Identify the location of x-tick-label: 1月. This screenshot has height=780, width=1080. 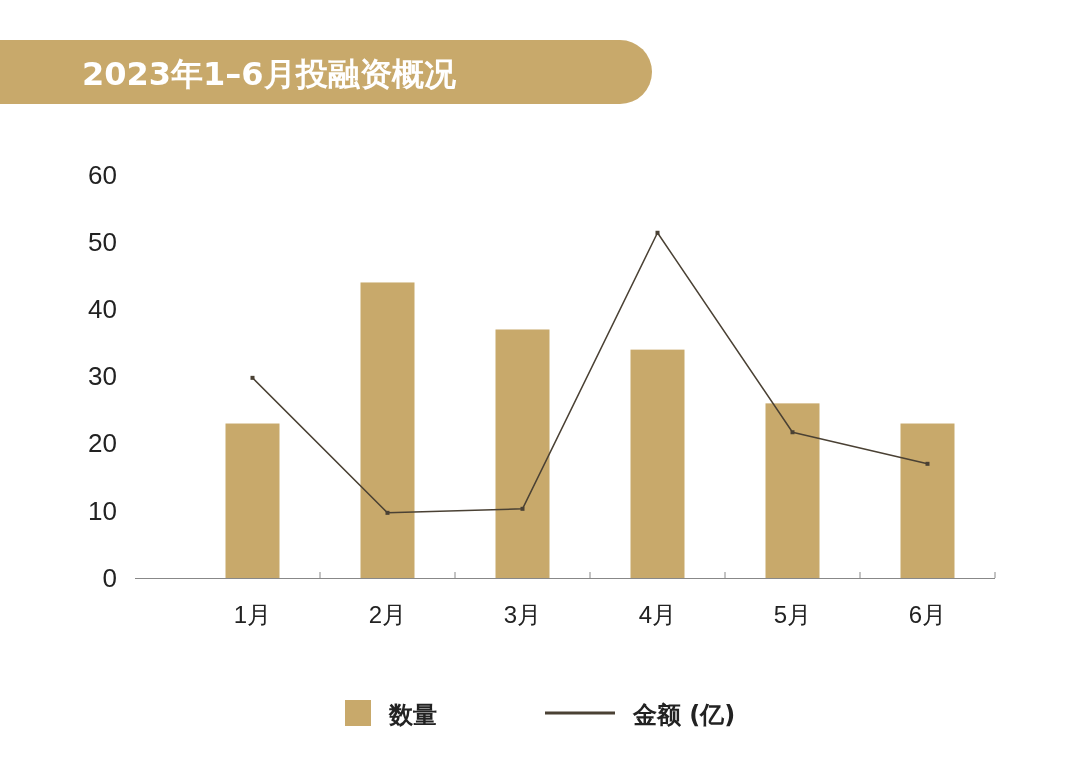
(252, 615).